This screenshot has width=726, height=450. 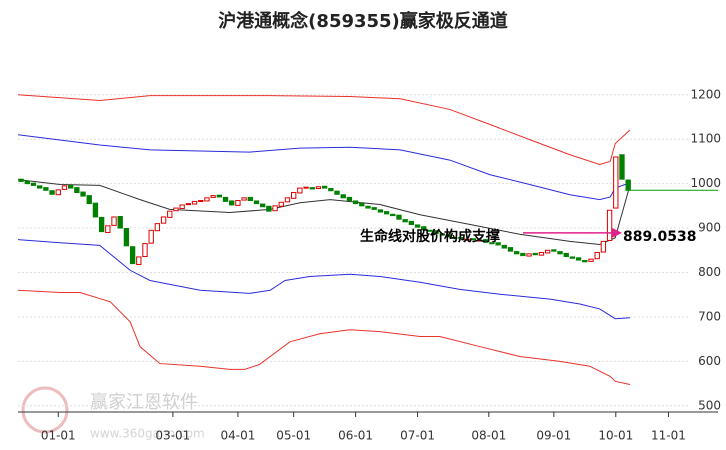 What do you see at coordinates (293, 436) in the screenshot?
I see `x-tick-label: 05-01` at bounding box center [293, 436].